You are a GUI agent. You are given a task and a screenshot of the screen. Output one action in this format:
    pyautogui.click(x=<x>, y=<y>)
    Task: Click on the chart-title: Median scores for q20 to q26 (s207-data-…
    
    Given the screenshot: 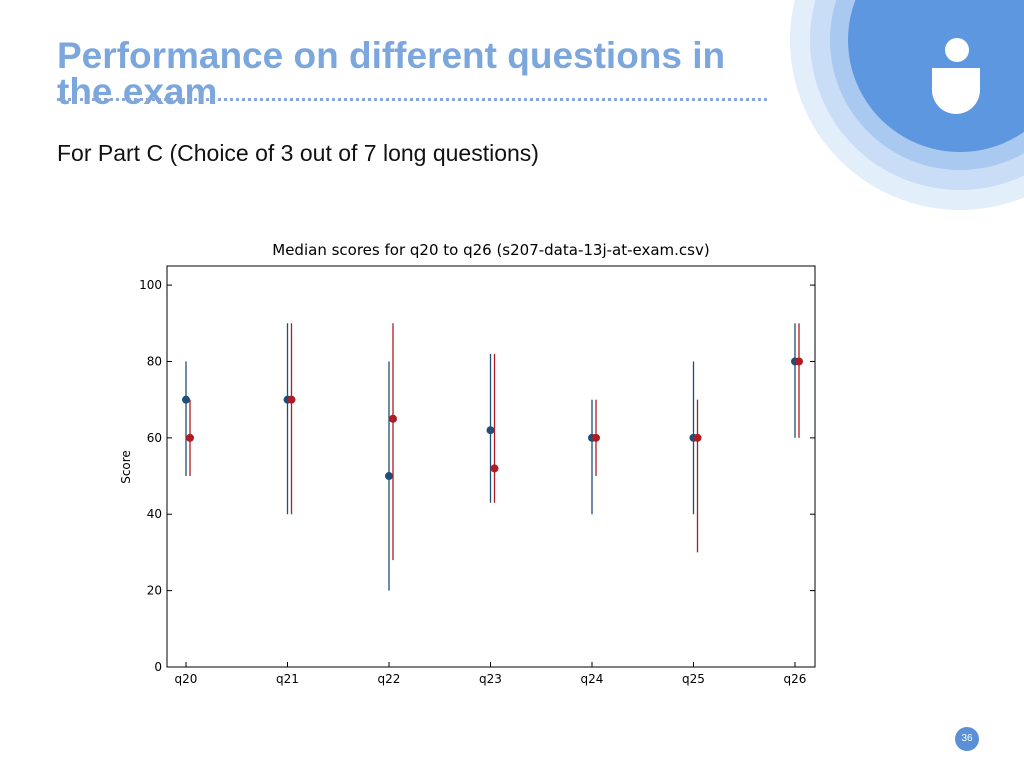 What is the action you would take?
    pyautogui.click(x=490, y=250)
    